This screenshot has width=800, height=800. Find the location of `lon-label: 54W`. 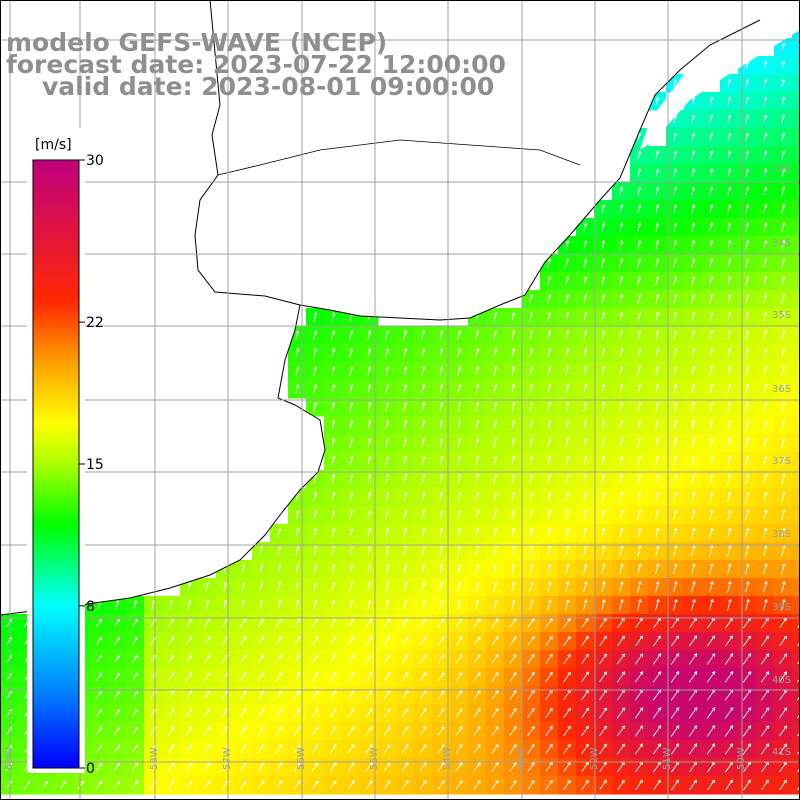

lon-label: 54W is located at coordinates (447, 758).